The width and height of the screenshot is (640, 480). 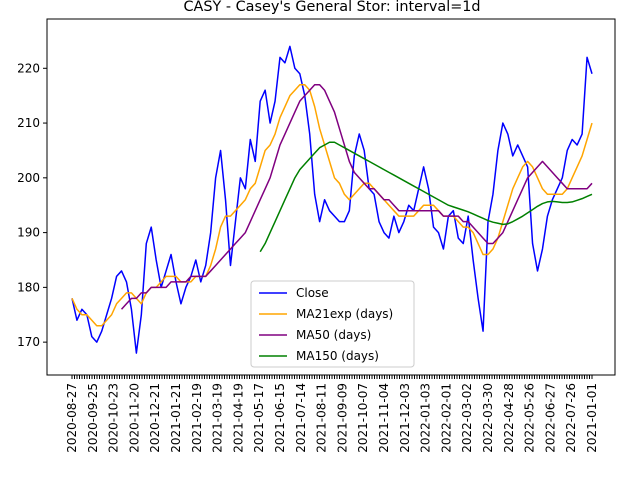 What do you see at coordinates (384, 418) in the screenshot?
I see `x-tick-label: 2021-11-04` at bounding box center [384, 418].